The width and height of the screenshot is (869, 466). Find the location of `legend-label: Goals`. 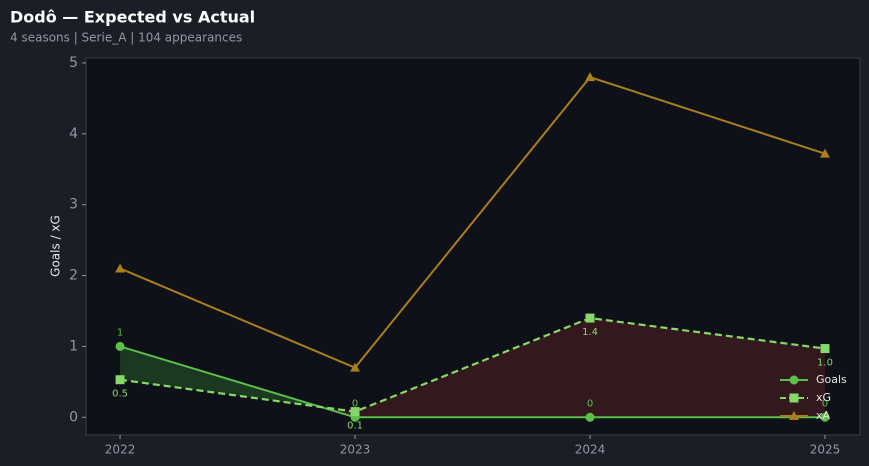

legend-label: Goals is located at coordinates (831, 379).